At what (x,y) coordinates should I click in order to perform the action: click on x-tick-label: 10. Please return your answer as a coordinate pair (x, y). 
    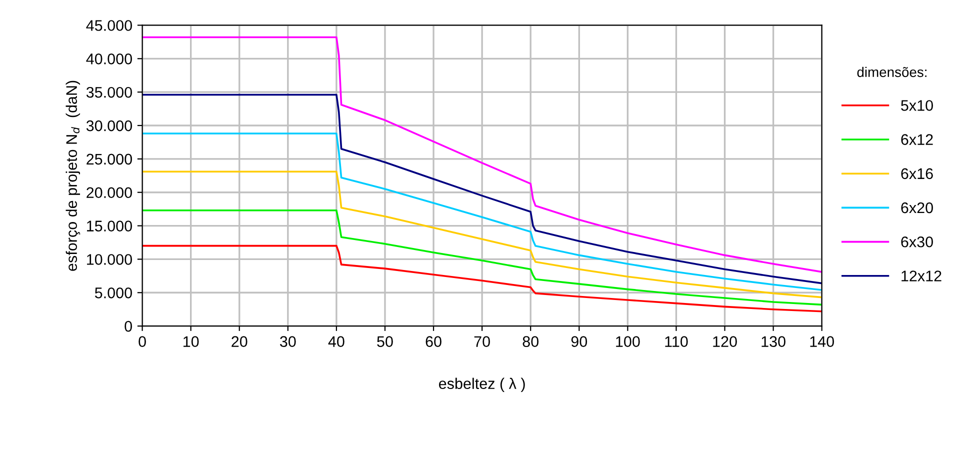
    Looking at the image, I should click on (191, 342).